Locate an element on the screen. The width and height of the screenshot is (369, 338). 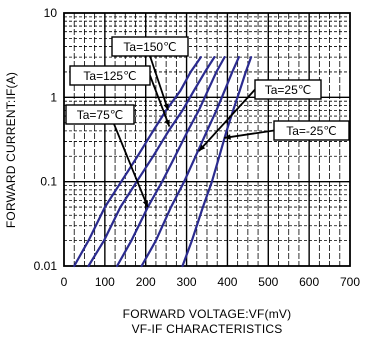
x-axis-title: FORWARD VOLTAGE:VF(mV) is located at coordinates (207, 314).